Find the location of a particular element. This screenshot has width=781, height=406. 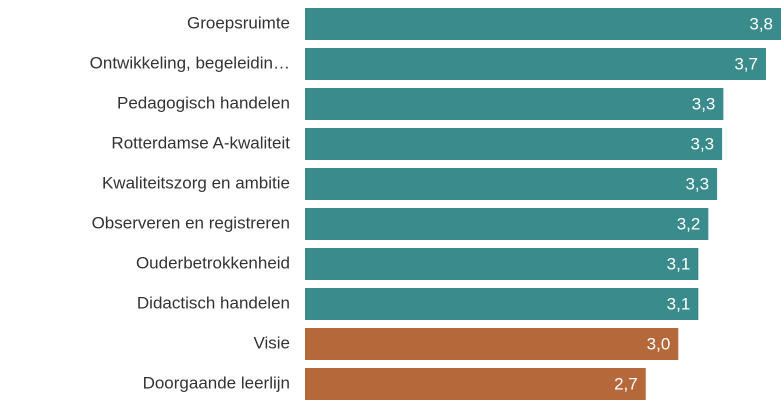

category-label: Rotterdamse A-kwaliteit is located at coordinates (200, 142).